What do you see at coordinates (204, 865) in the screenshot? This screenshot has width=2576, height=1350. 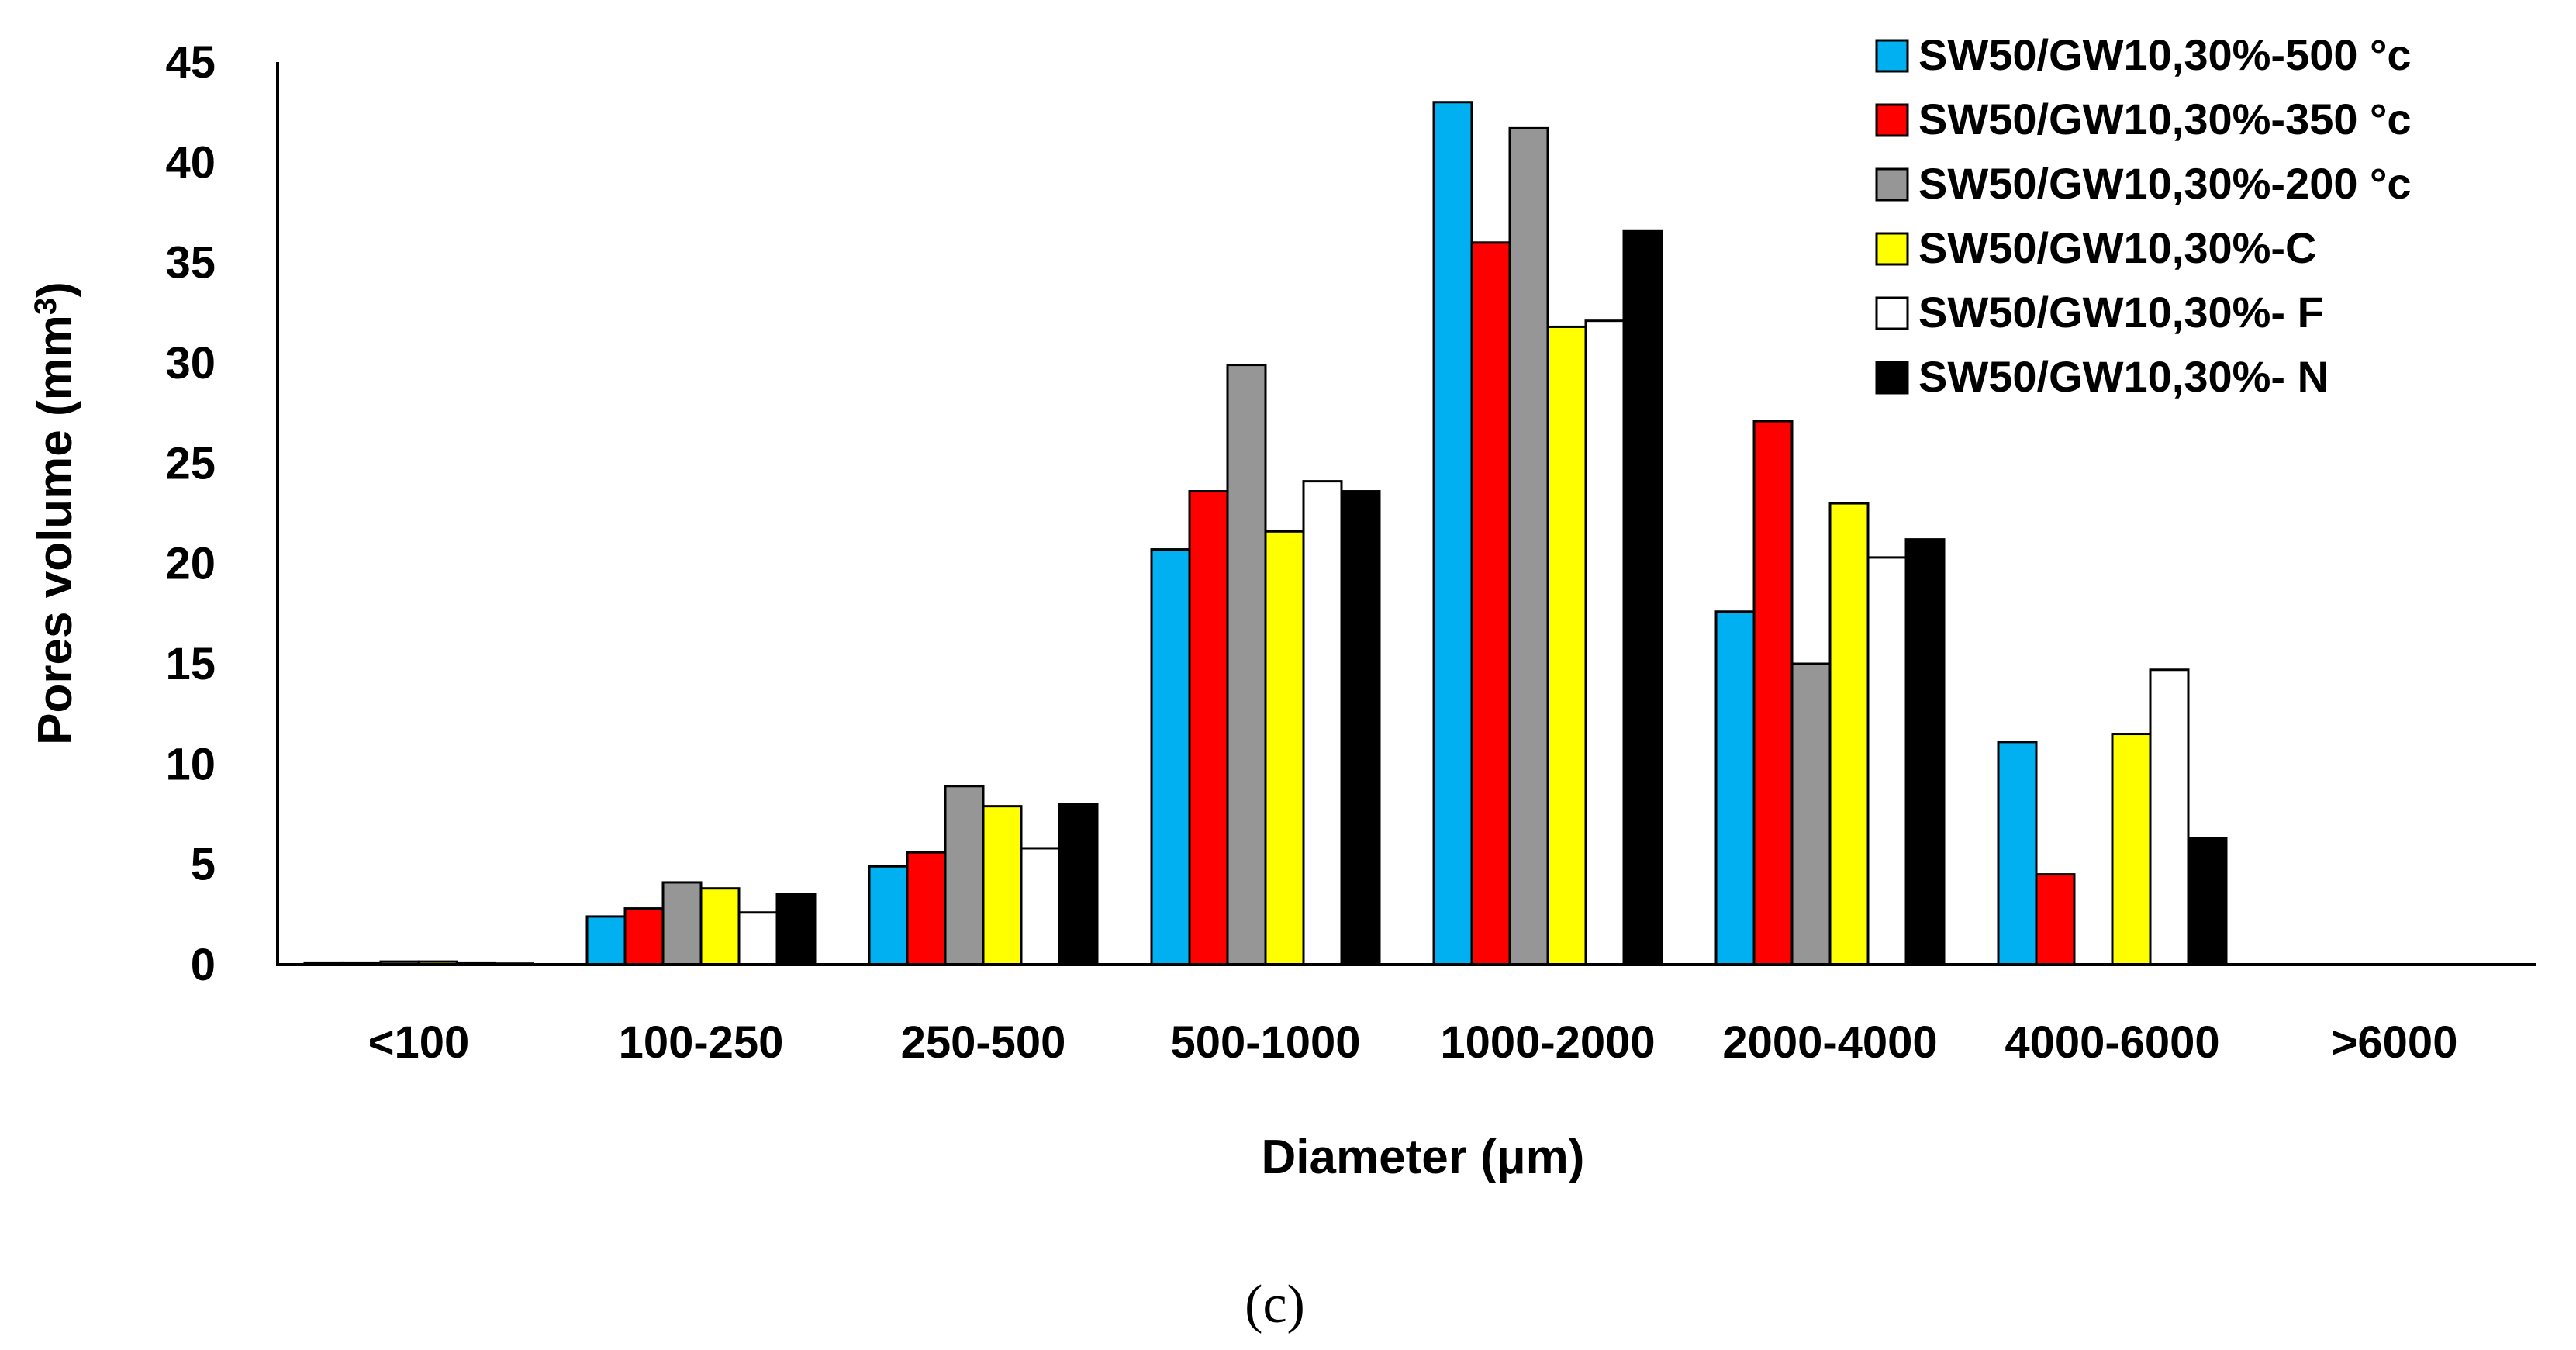 I see `y-tick-label: 5` at bounding box center [204, 865].